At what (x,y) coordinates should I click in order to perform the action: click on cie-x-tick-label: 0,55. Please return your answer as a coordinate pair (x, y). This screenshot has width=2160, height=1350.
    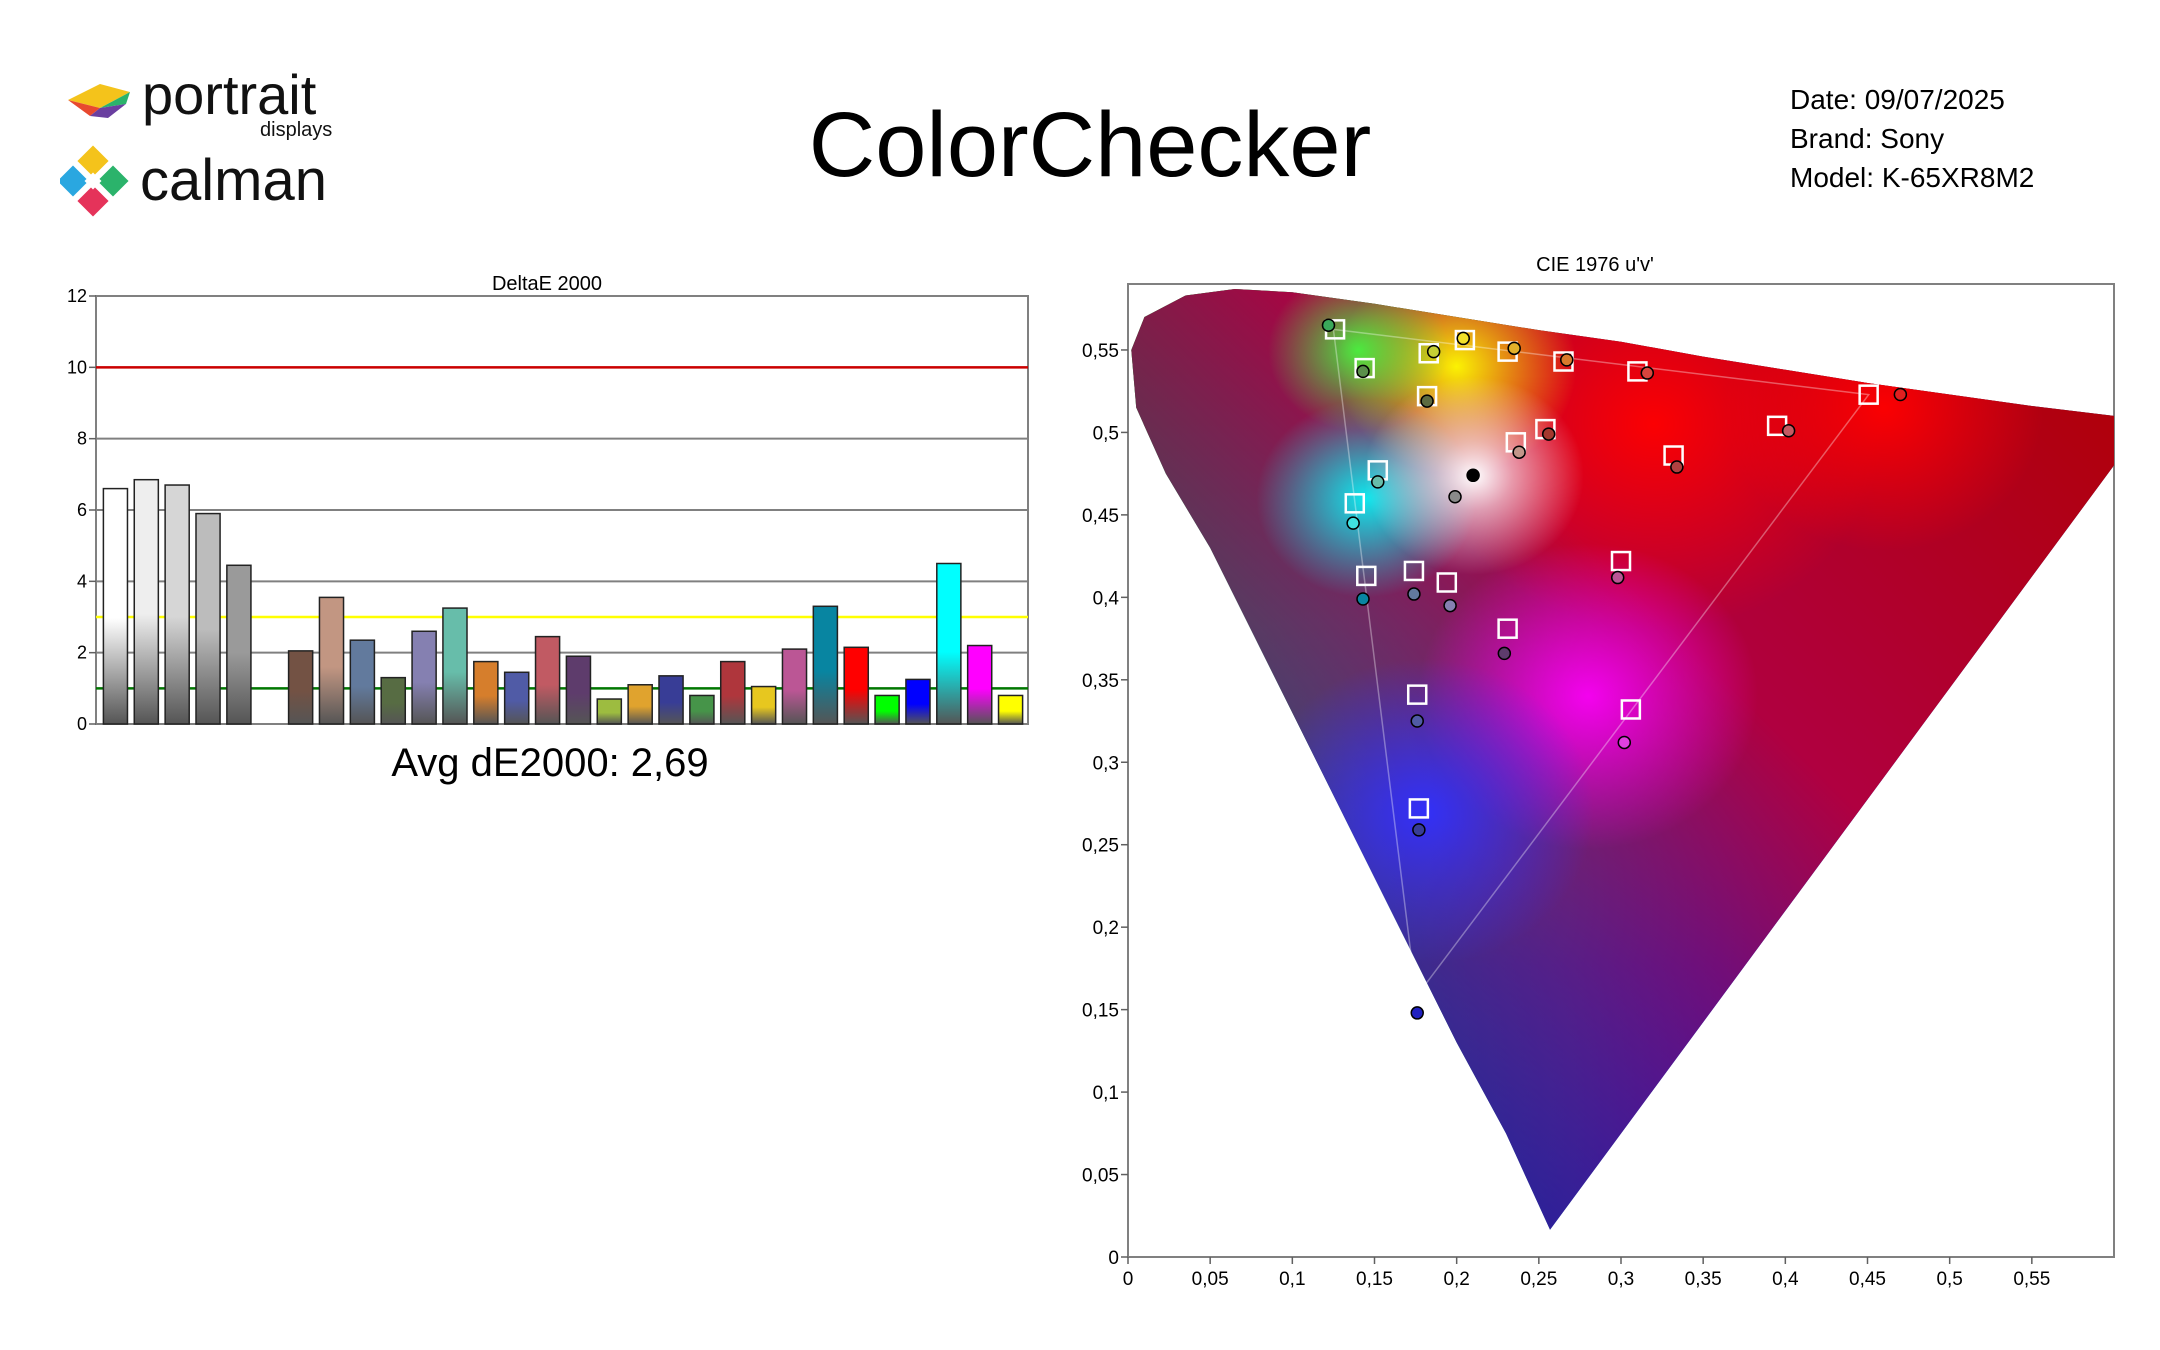
    Looking at the image, I should click on (2031, 1279).